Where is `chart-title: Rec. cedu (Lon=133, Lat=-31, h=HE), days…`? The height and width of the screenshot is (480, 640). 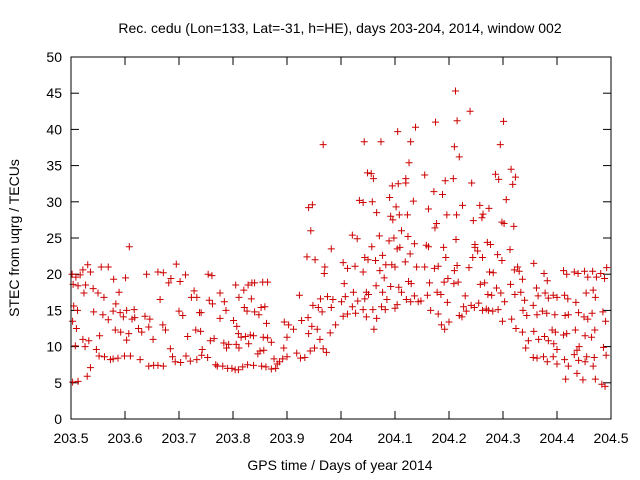
chart-title: Rec. cedu (Lon=133, Lat=-31, h=HE), days… is located at coordinates (339, 28).